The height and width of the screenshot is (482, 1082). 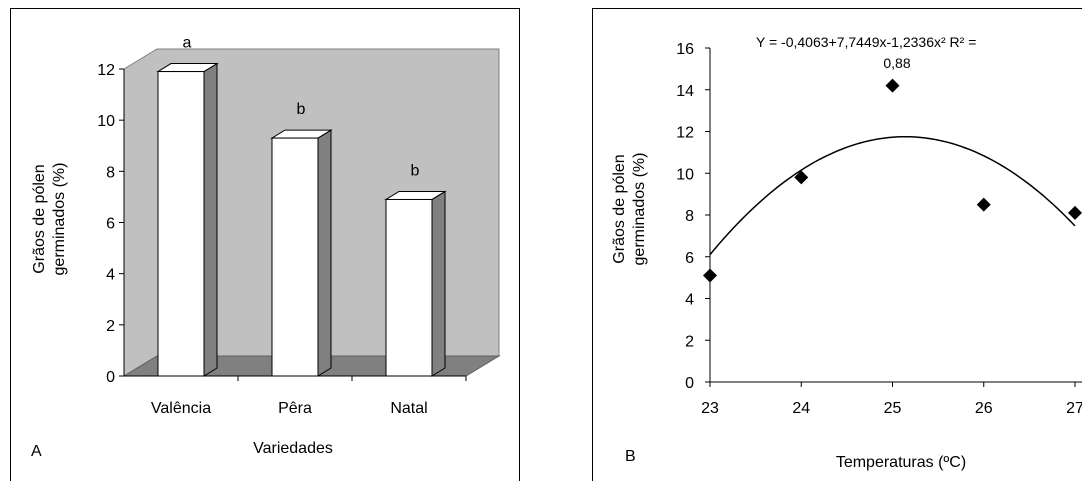 I want to click on x-tick-label: Natal, so click(x=408, y=408).